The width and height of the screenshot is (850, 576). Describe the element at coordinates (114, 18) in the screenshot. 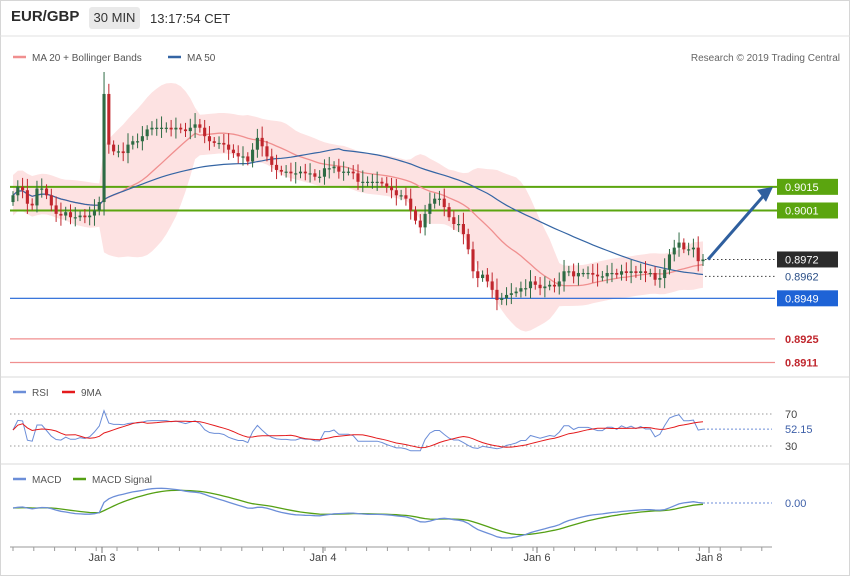

I see `timeframe-badge: 30 MIN` at that location.